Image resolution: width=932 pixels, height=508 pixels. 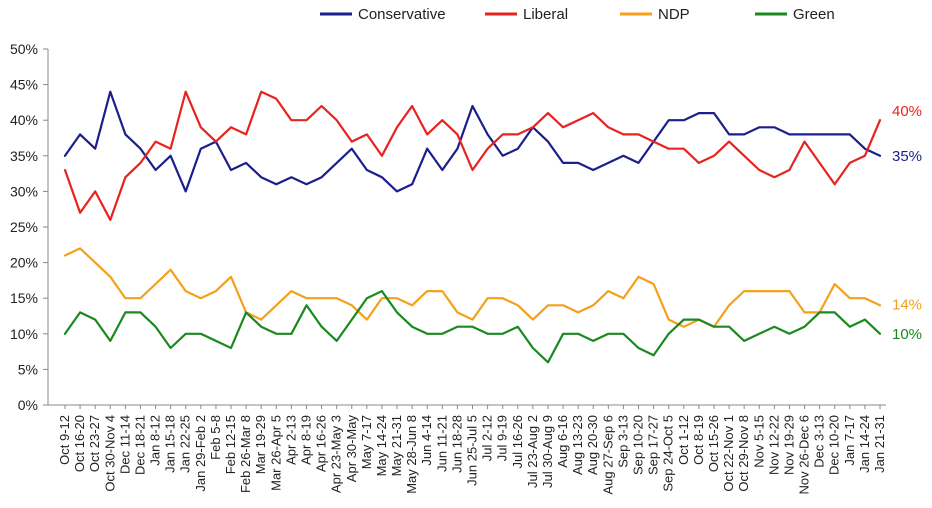 What do you see at coordinates (79, 443) in the screenshot?
I see `x-tick-label: Oct 16-20` at bounding box center [79, 443].